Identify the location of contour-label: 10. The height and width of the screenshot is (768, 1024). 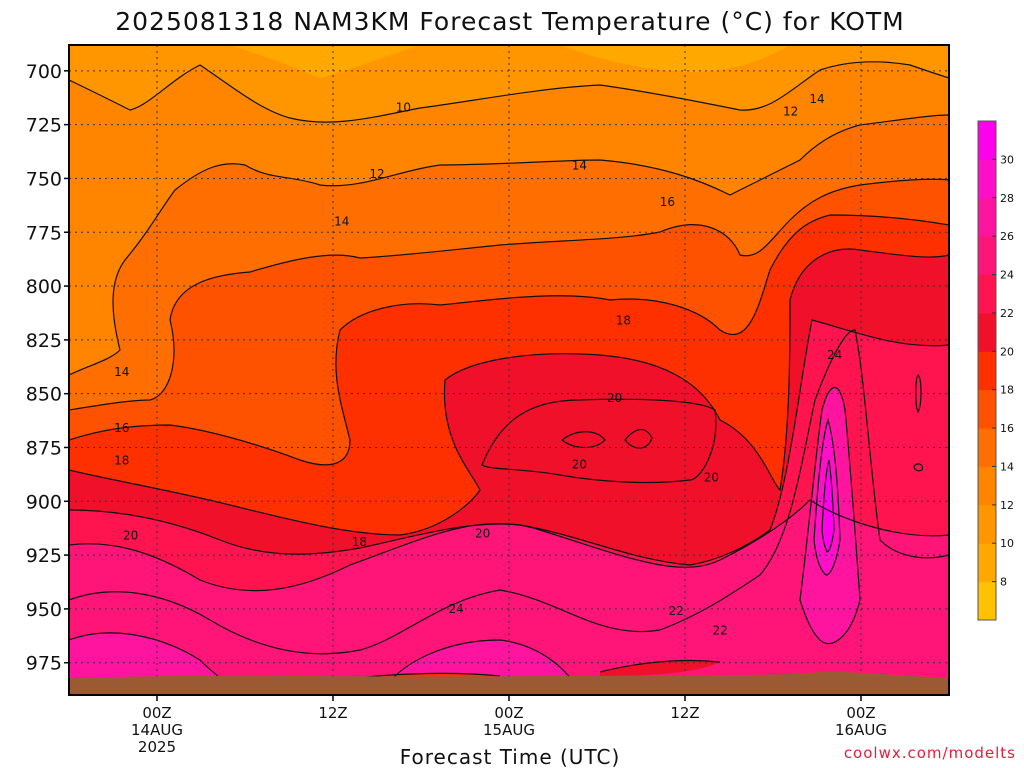
(403, 107).